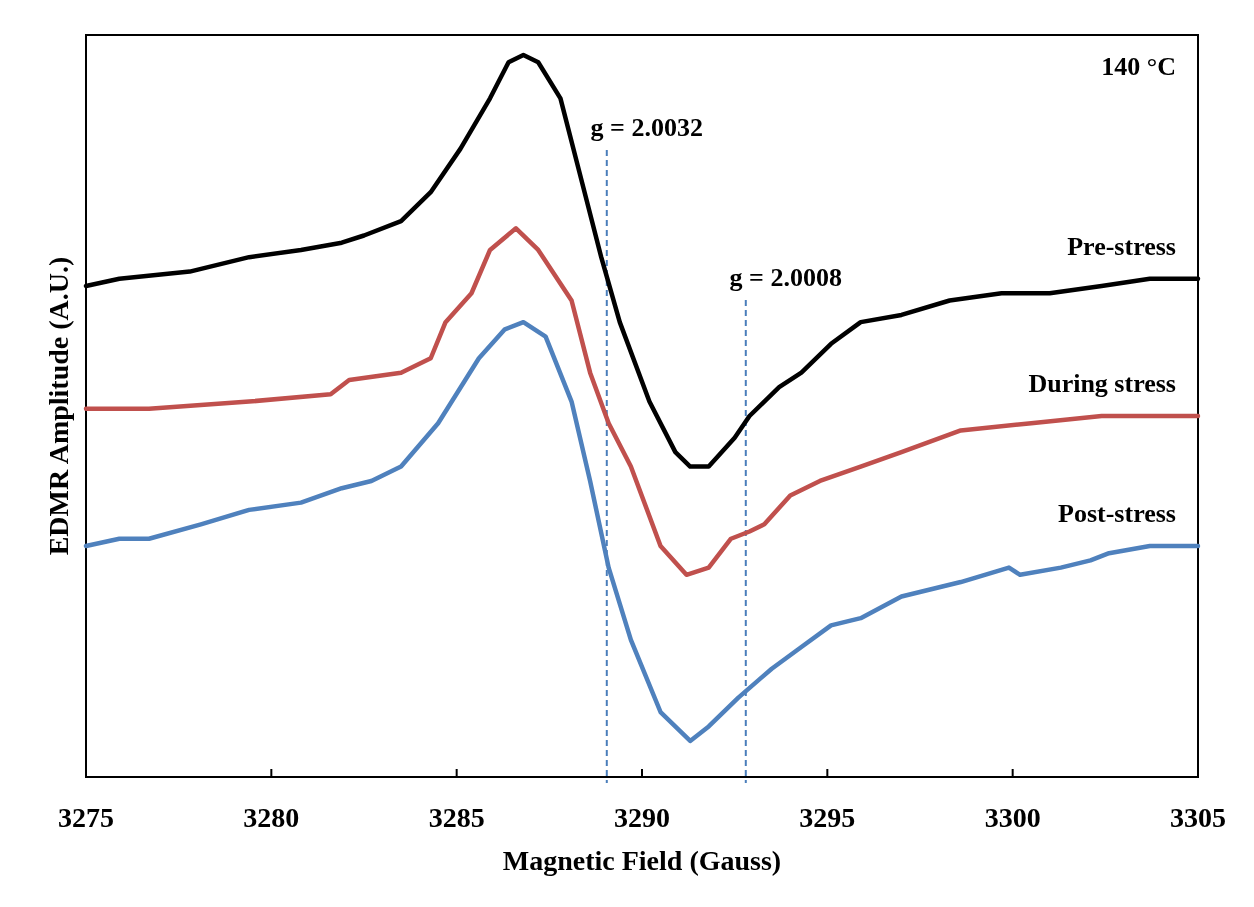  What do you see at coordinates (456, 817) in the screenshot?
I see `x-tick-label: 3285` at bounding box center [456, 817].